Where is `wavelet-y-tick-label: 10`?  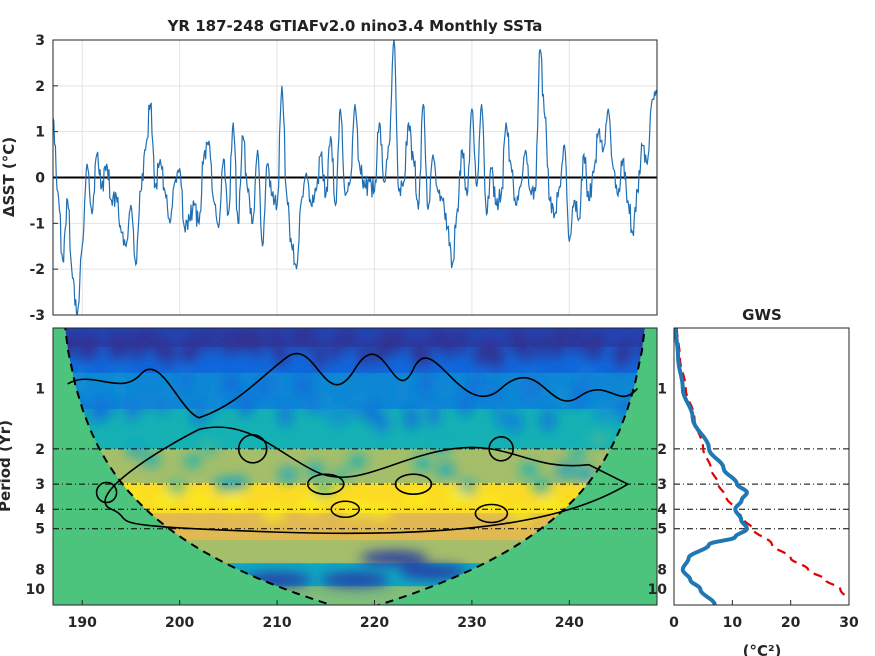
wavelet-y-tick-label: 10 is located at coordinates (36, 590).